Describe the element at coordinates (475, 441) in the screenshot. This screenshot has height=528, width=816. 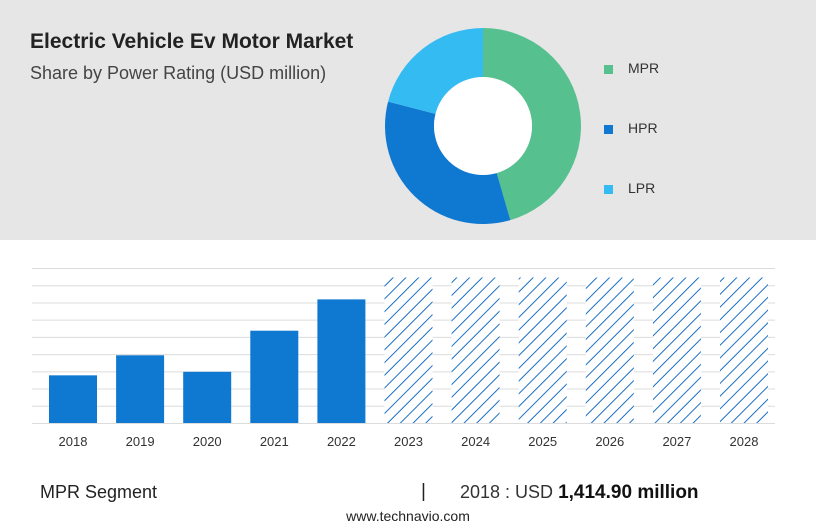
I see `x-tick-label: 2024` at that location.